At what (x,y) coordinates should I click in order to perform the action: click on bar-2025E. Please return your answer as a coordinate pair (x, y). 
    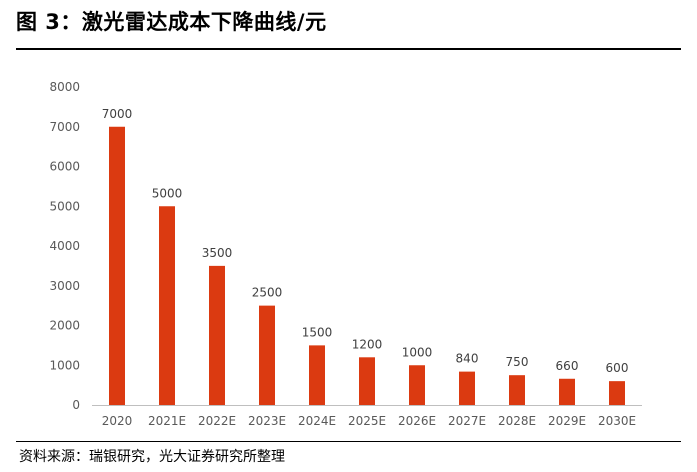
    Looking at the image, I should click on (367, 381).